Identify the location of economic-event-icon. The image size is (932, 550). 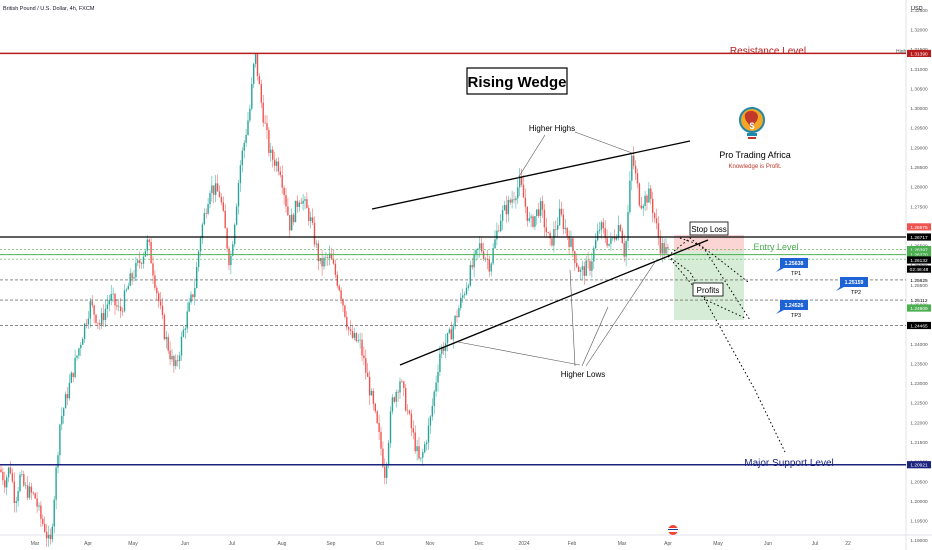
(673, 530).